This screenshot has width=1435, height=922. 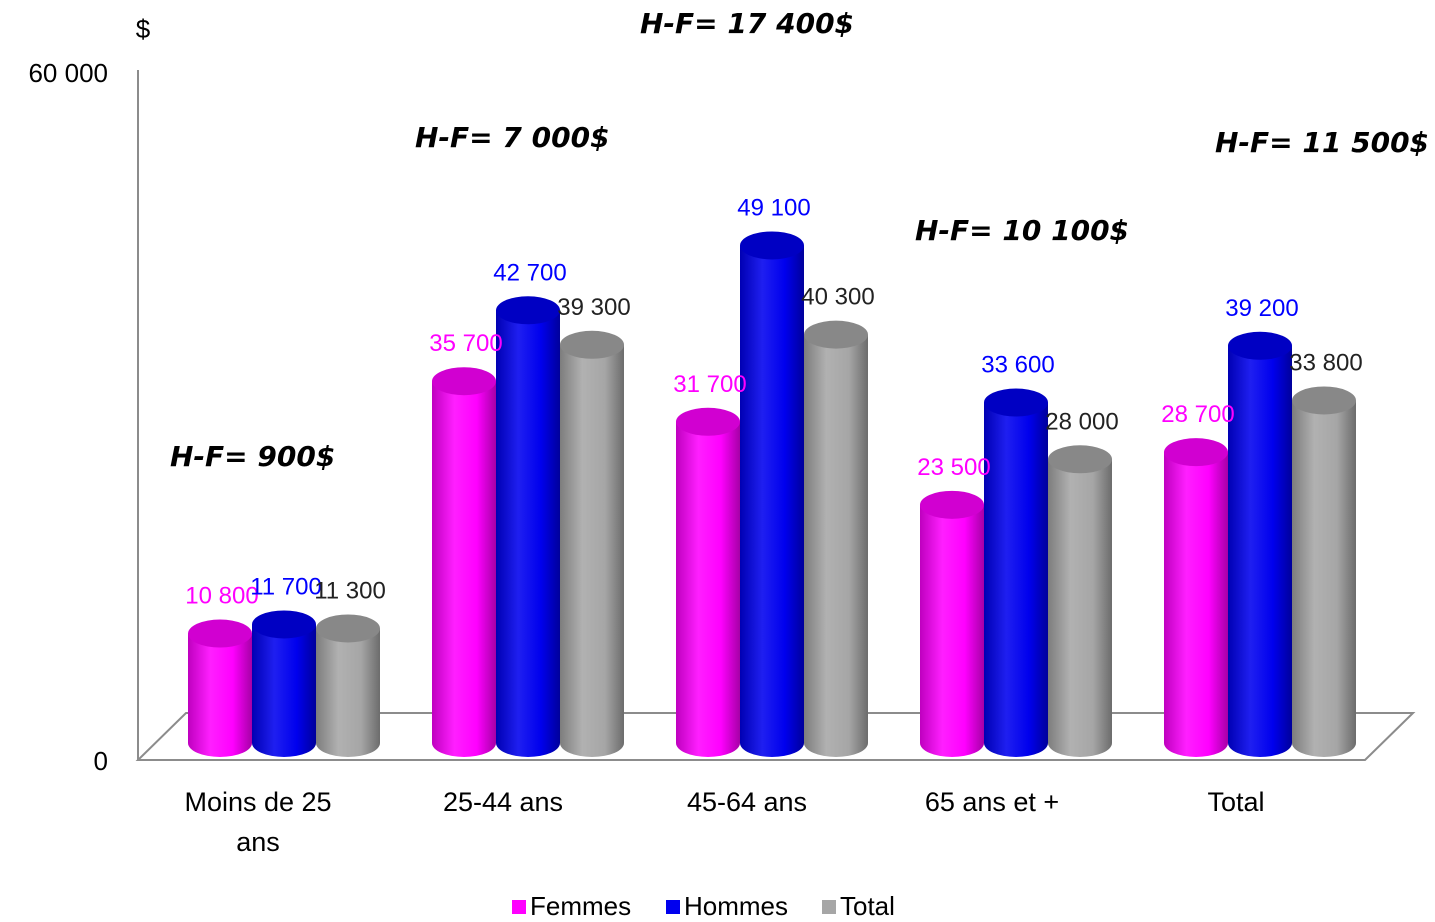 I want to click on category-label-2: 45-64 ans, so click(x=747, y=802).